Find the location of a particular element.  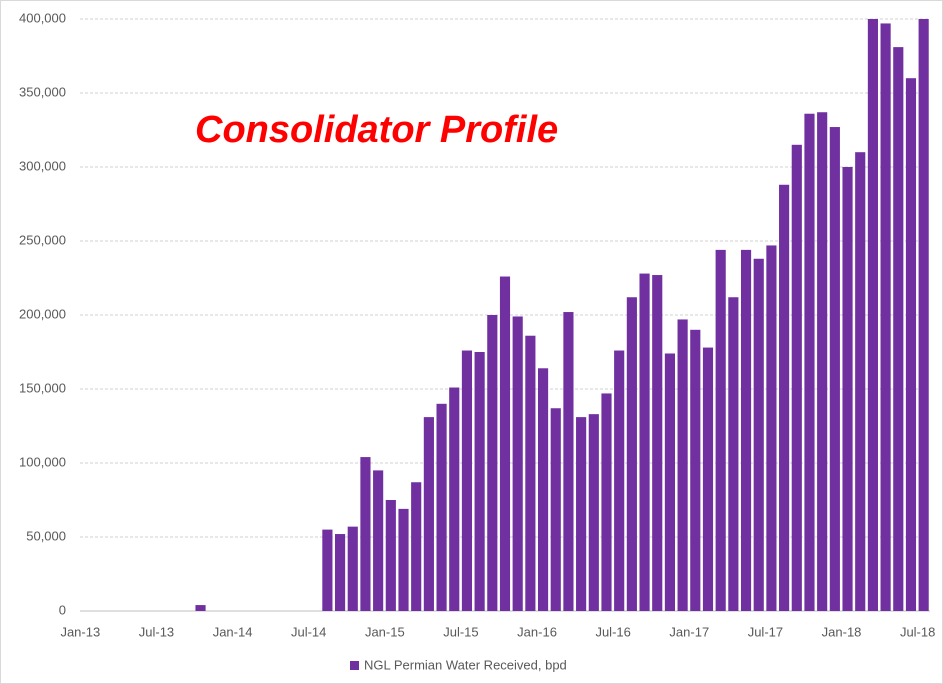

y-tick-label: 250,000 is located at coordinates (42, 239).